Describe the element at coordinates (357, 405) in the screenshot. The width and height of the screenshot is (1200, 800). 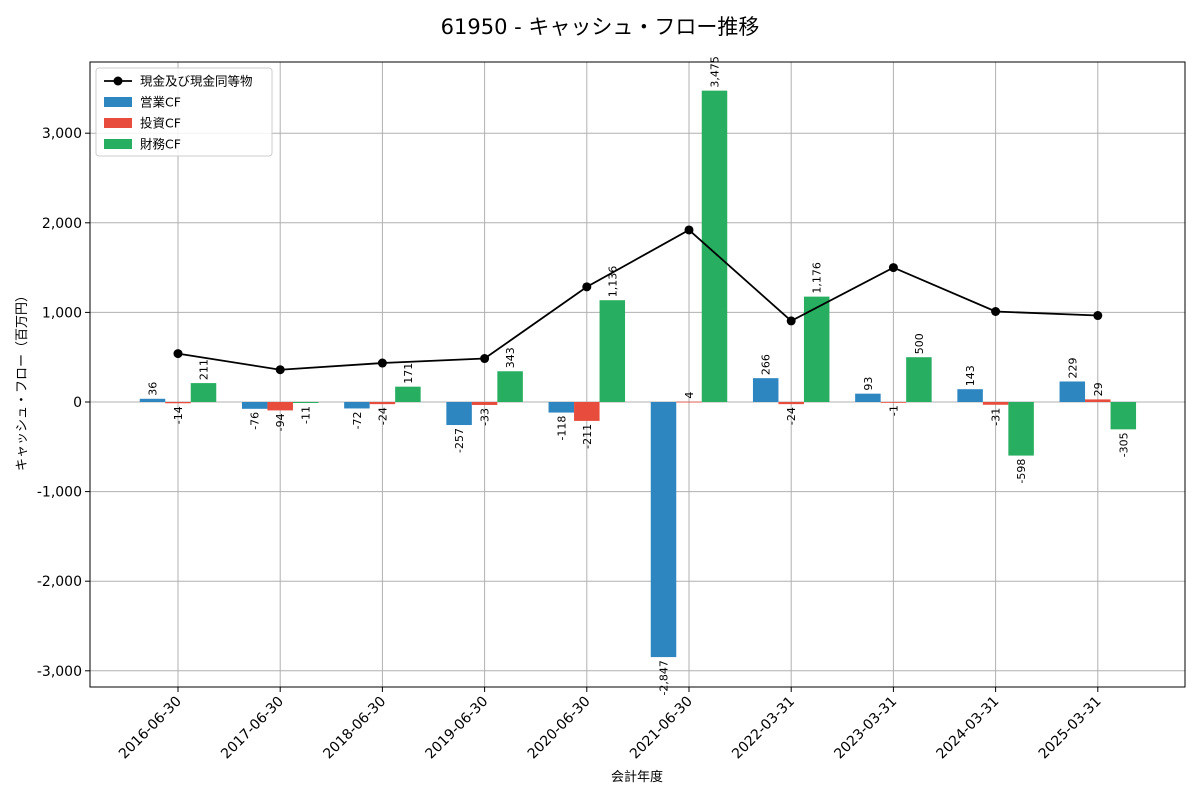
I see `bar-営業CF-2018-06-30` at that location.